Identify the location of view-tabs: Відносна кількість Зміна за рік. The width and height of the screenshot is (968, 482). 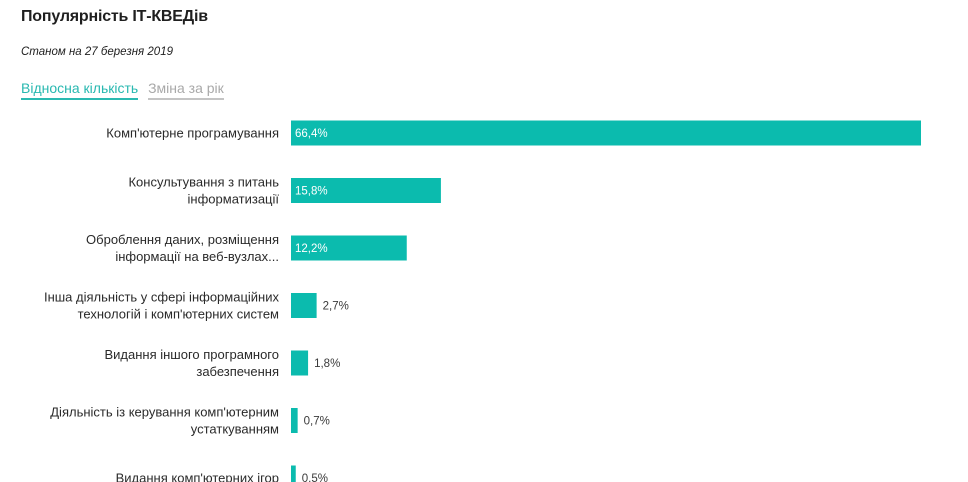
(125, 90).